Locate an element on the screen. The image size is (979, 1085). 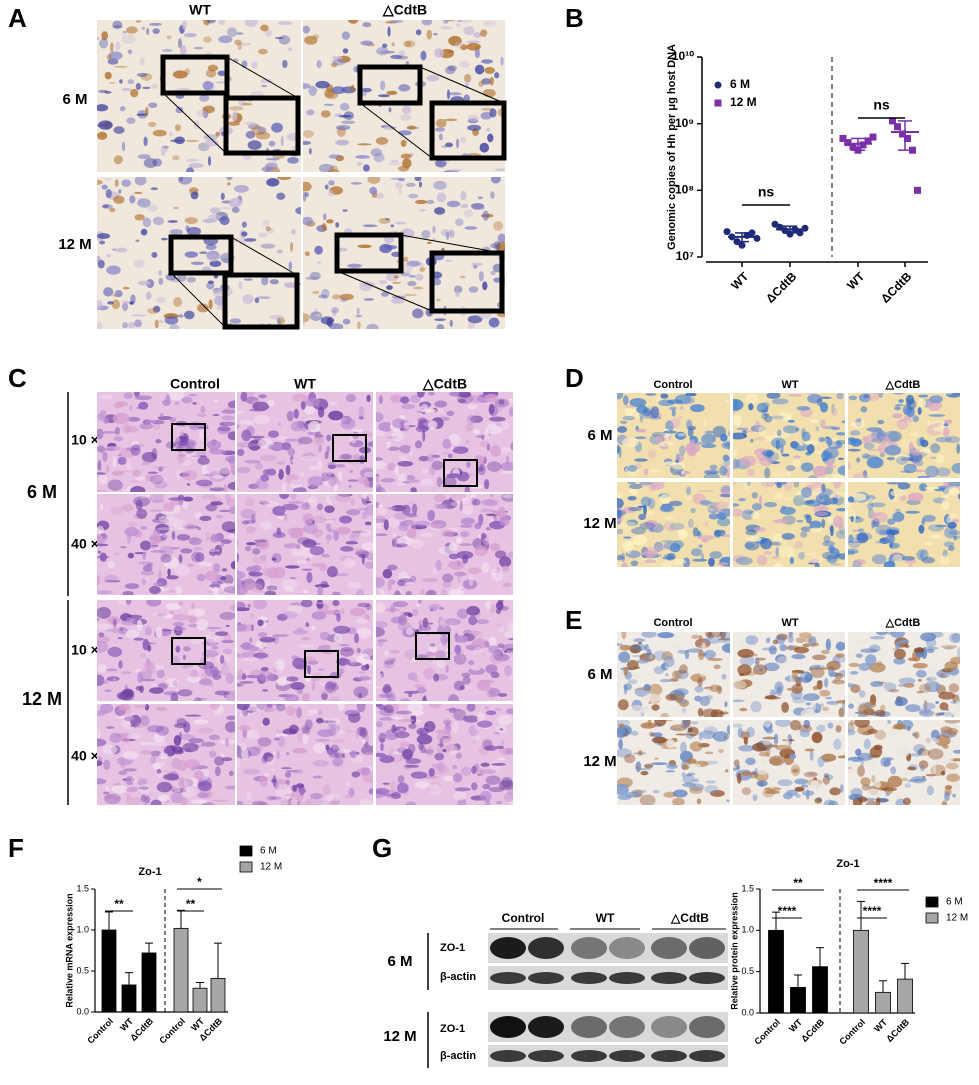
inset-box is located at coordinates (460, 473).